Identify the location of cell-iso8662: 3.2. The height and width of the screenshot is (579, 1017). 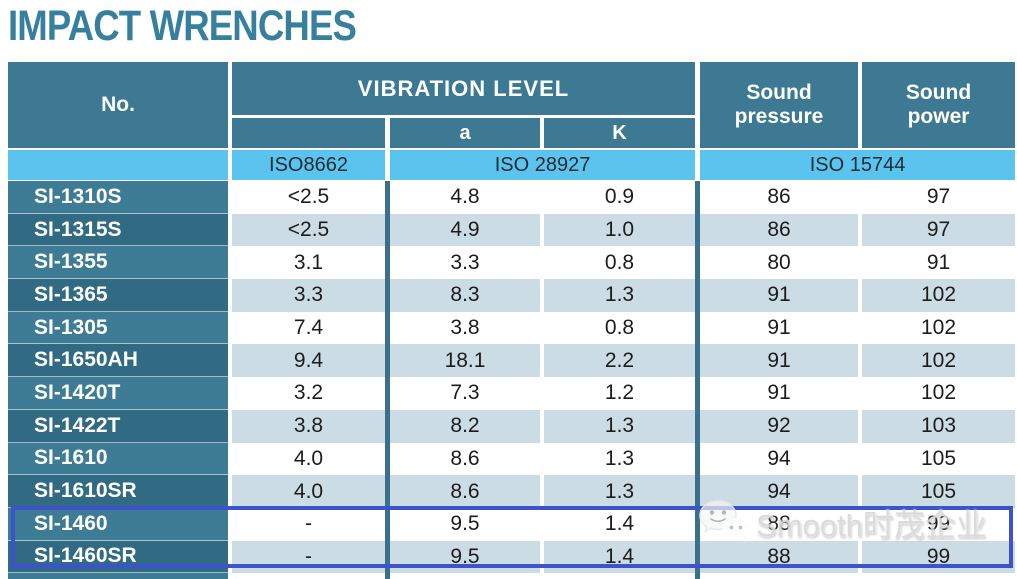
(308, 393).